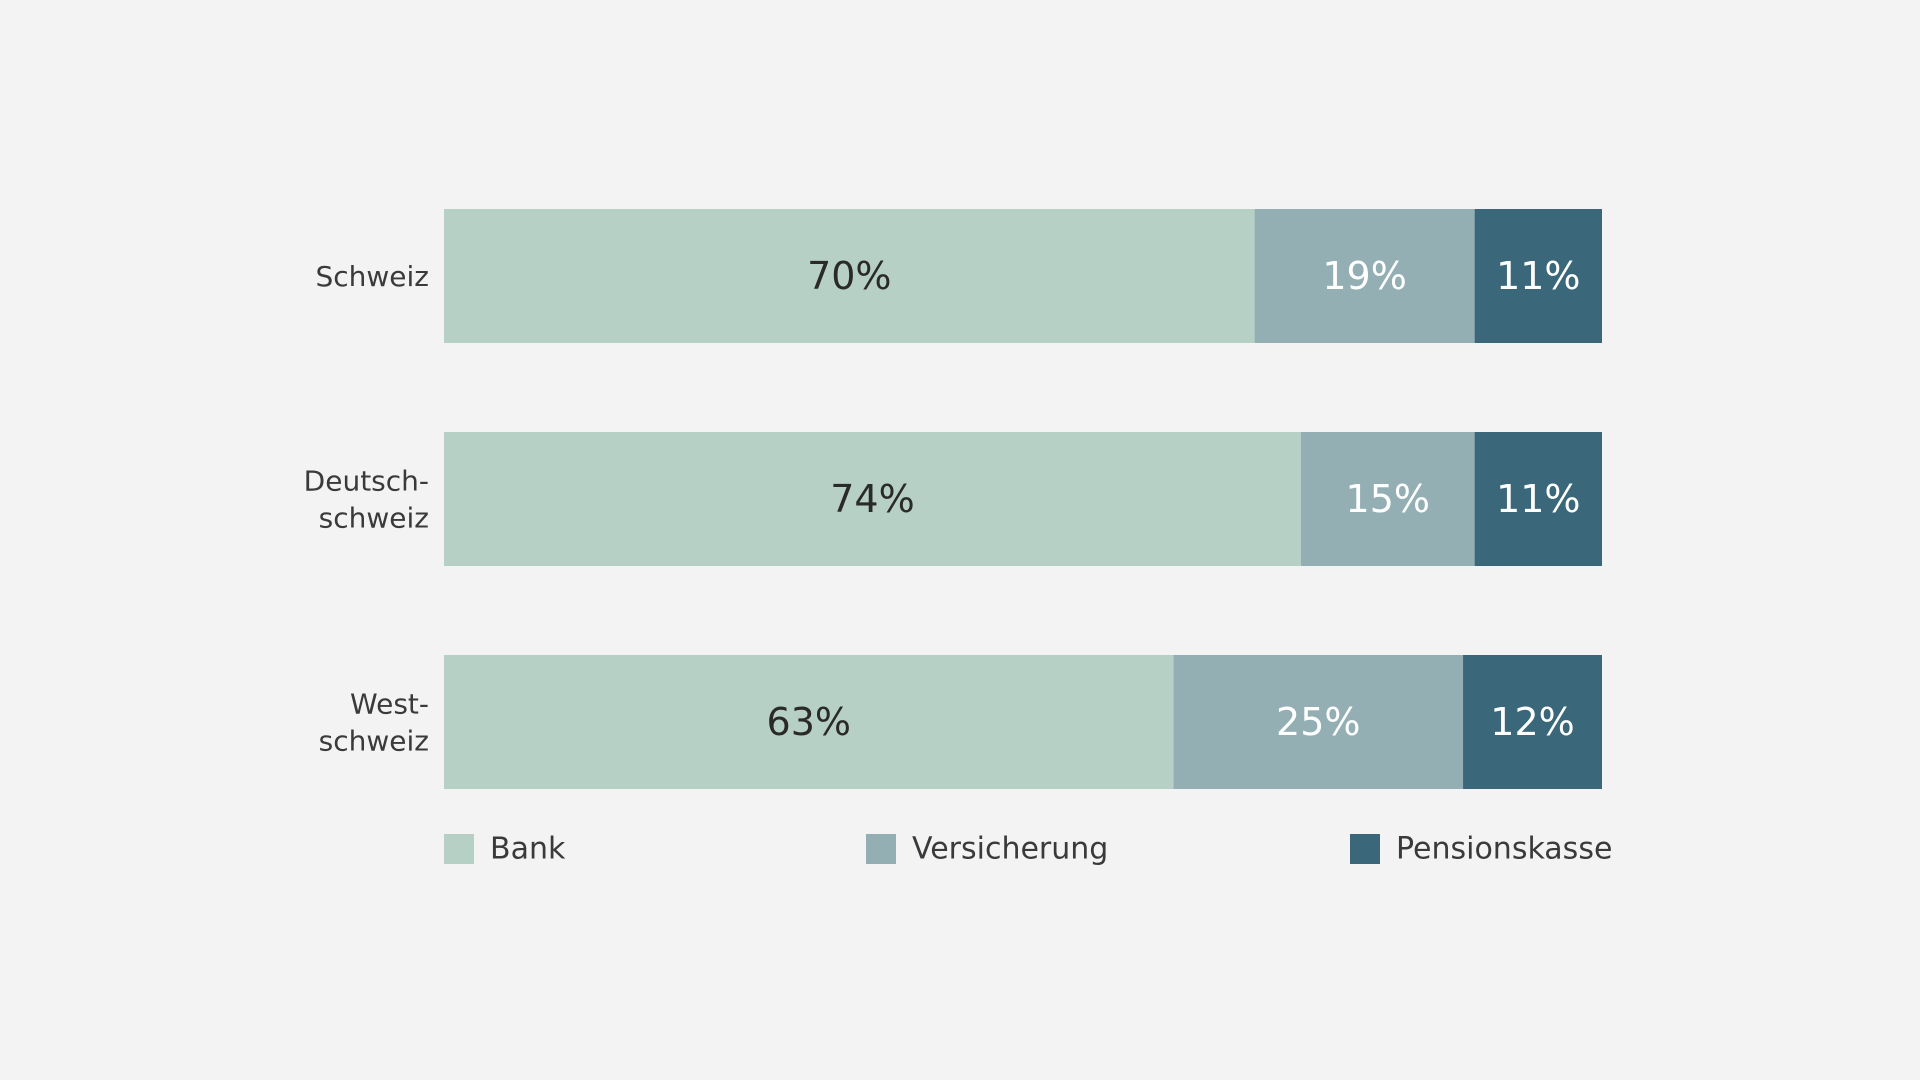 The height and width of the screenshot is (1080, 1920). I want to click on data-label: 19%, so click(1364, 276).